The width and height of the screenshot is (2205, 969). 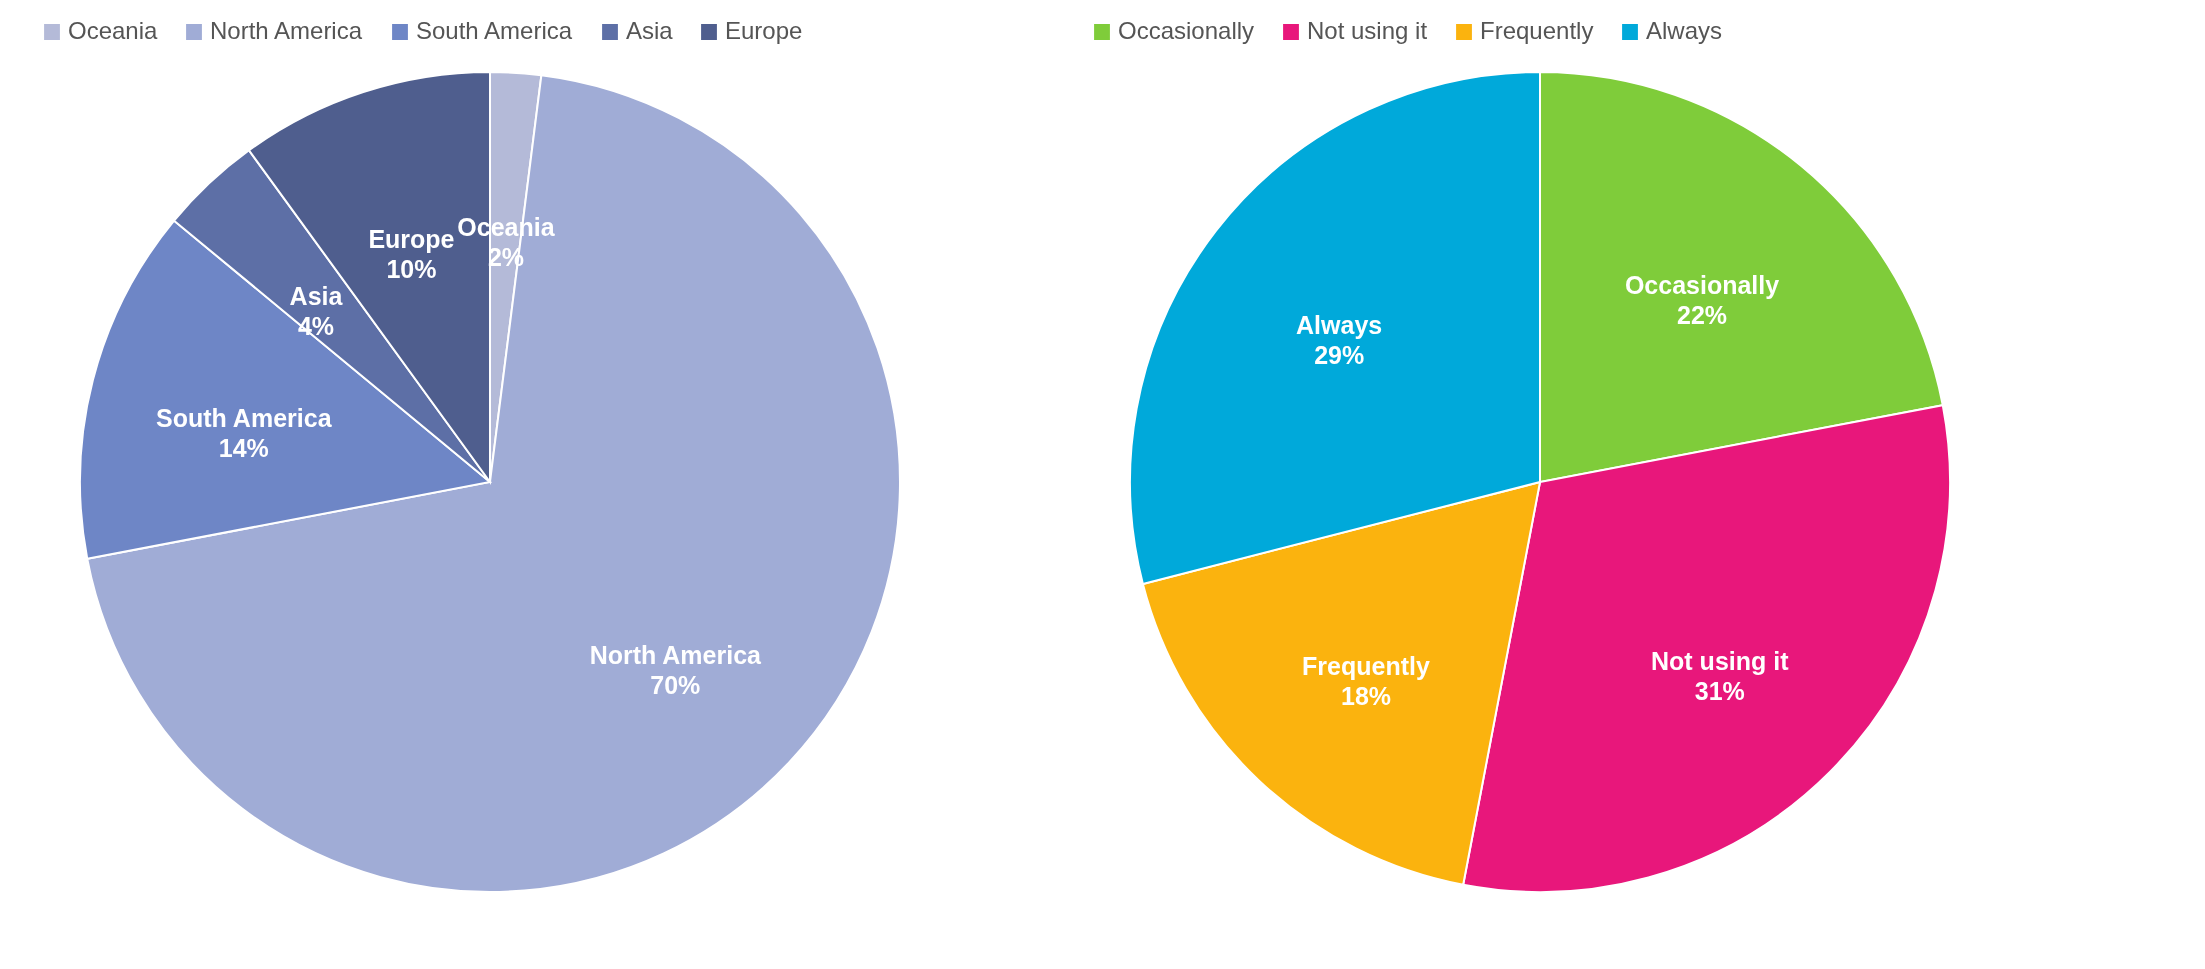 What do you see at coordinates (286, 30) in the screenshot?
I see `legend-label: North America` at bounding box center [286, 30].